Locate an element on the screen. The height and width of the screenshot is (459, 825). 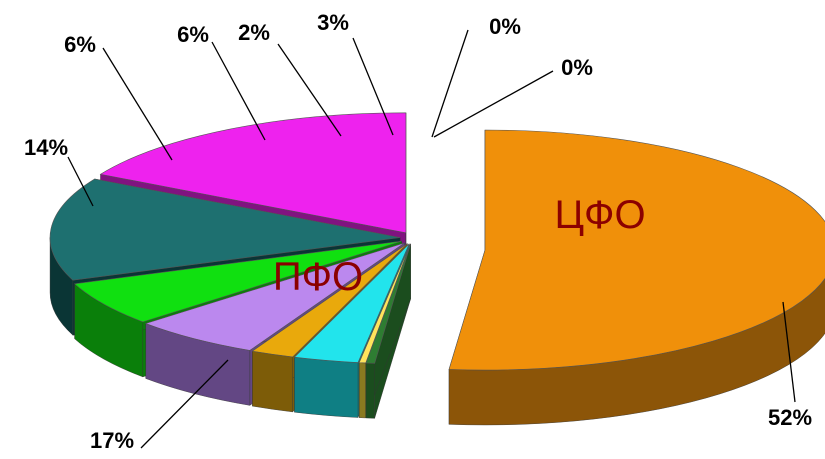
value-label-4: 2% is located at coordinates (254, 32).